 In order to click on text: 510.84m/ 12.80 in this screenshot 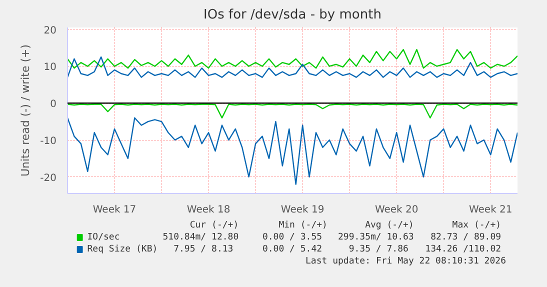, I will do `click(200, 237)`.